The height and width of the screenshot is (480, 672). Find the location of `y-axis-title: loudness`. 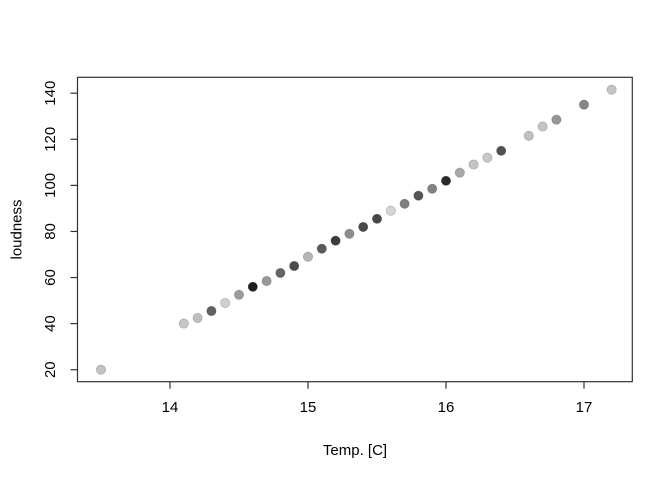

y-axis-title: loudness is located at coordinates (16, 229).